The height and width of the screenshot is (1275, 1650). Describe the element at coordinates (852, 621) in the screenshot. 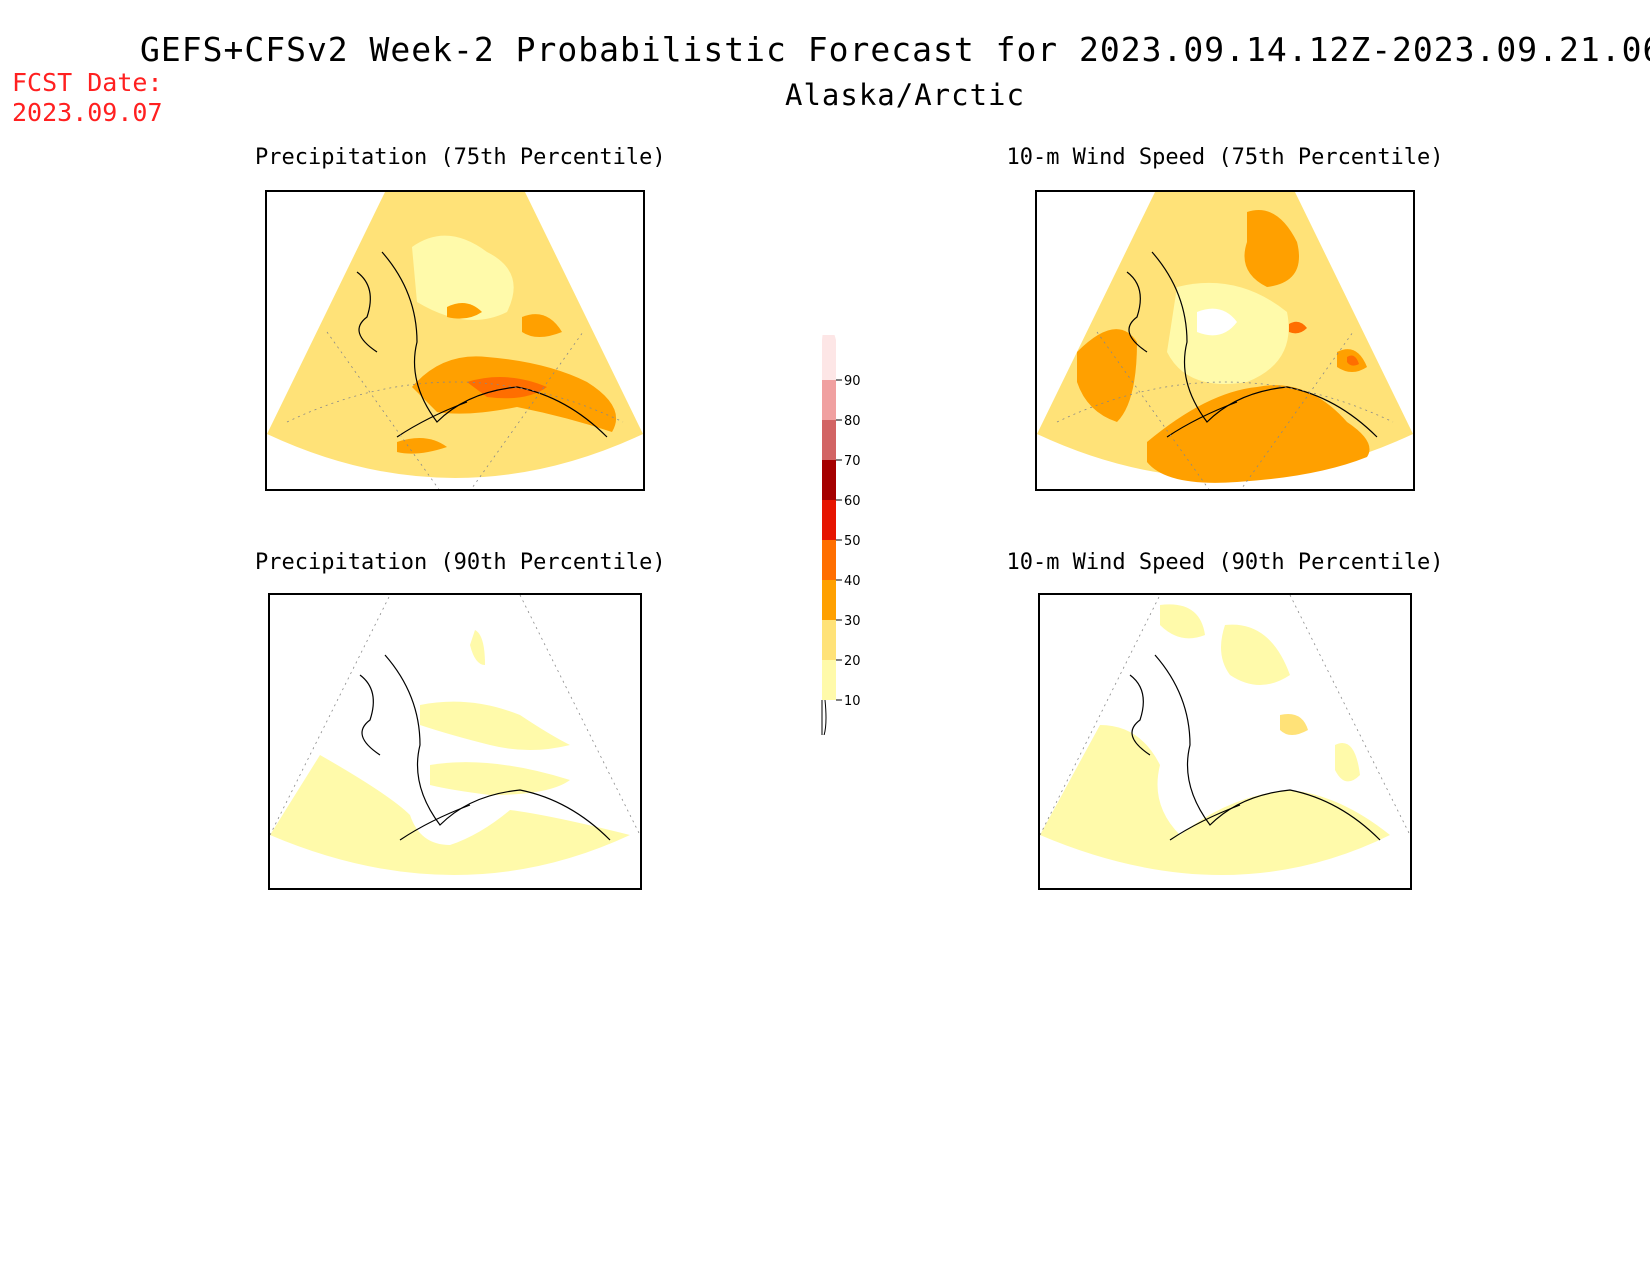

I see `colorbar-label: 30` at that location.